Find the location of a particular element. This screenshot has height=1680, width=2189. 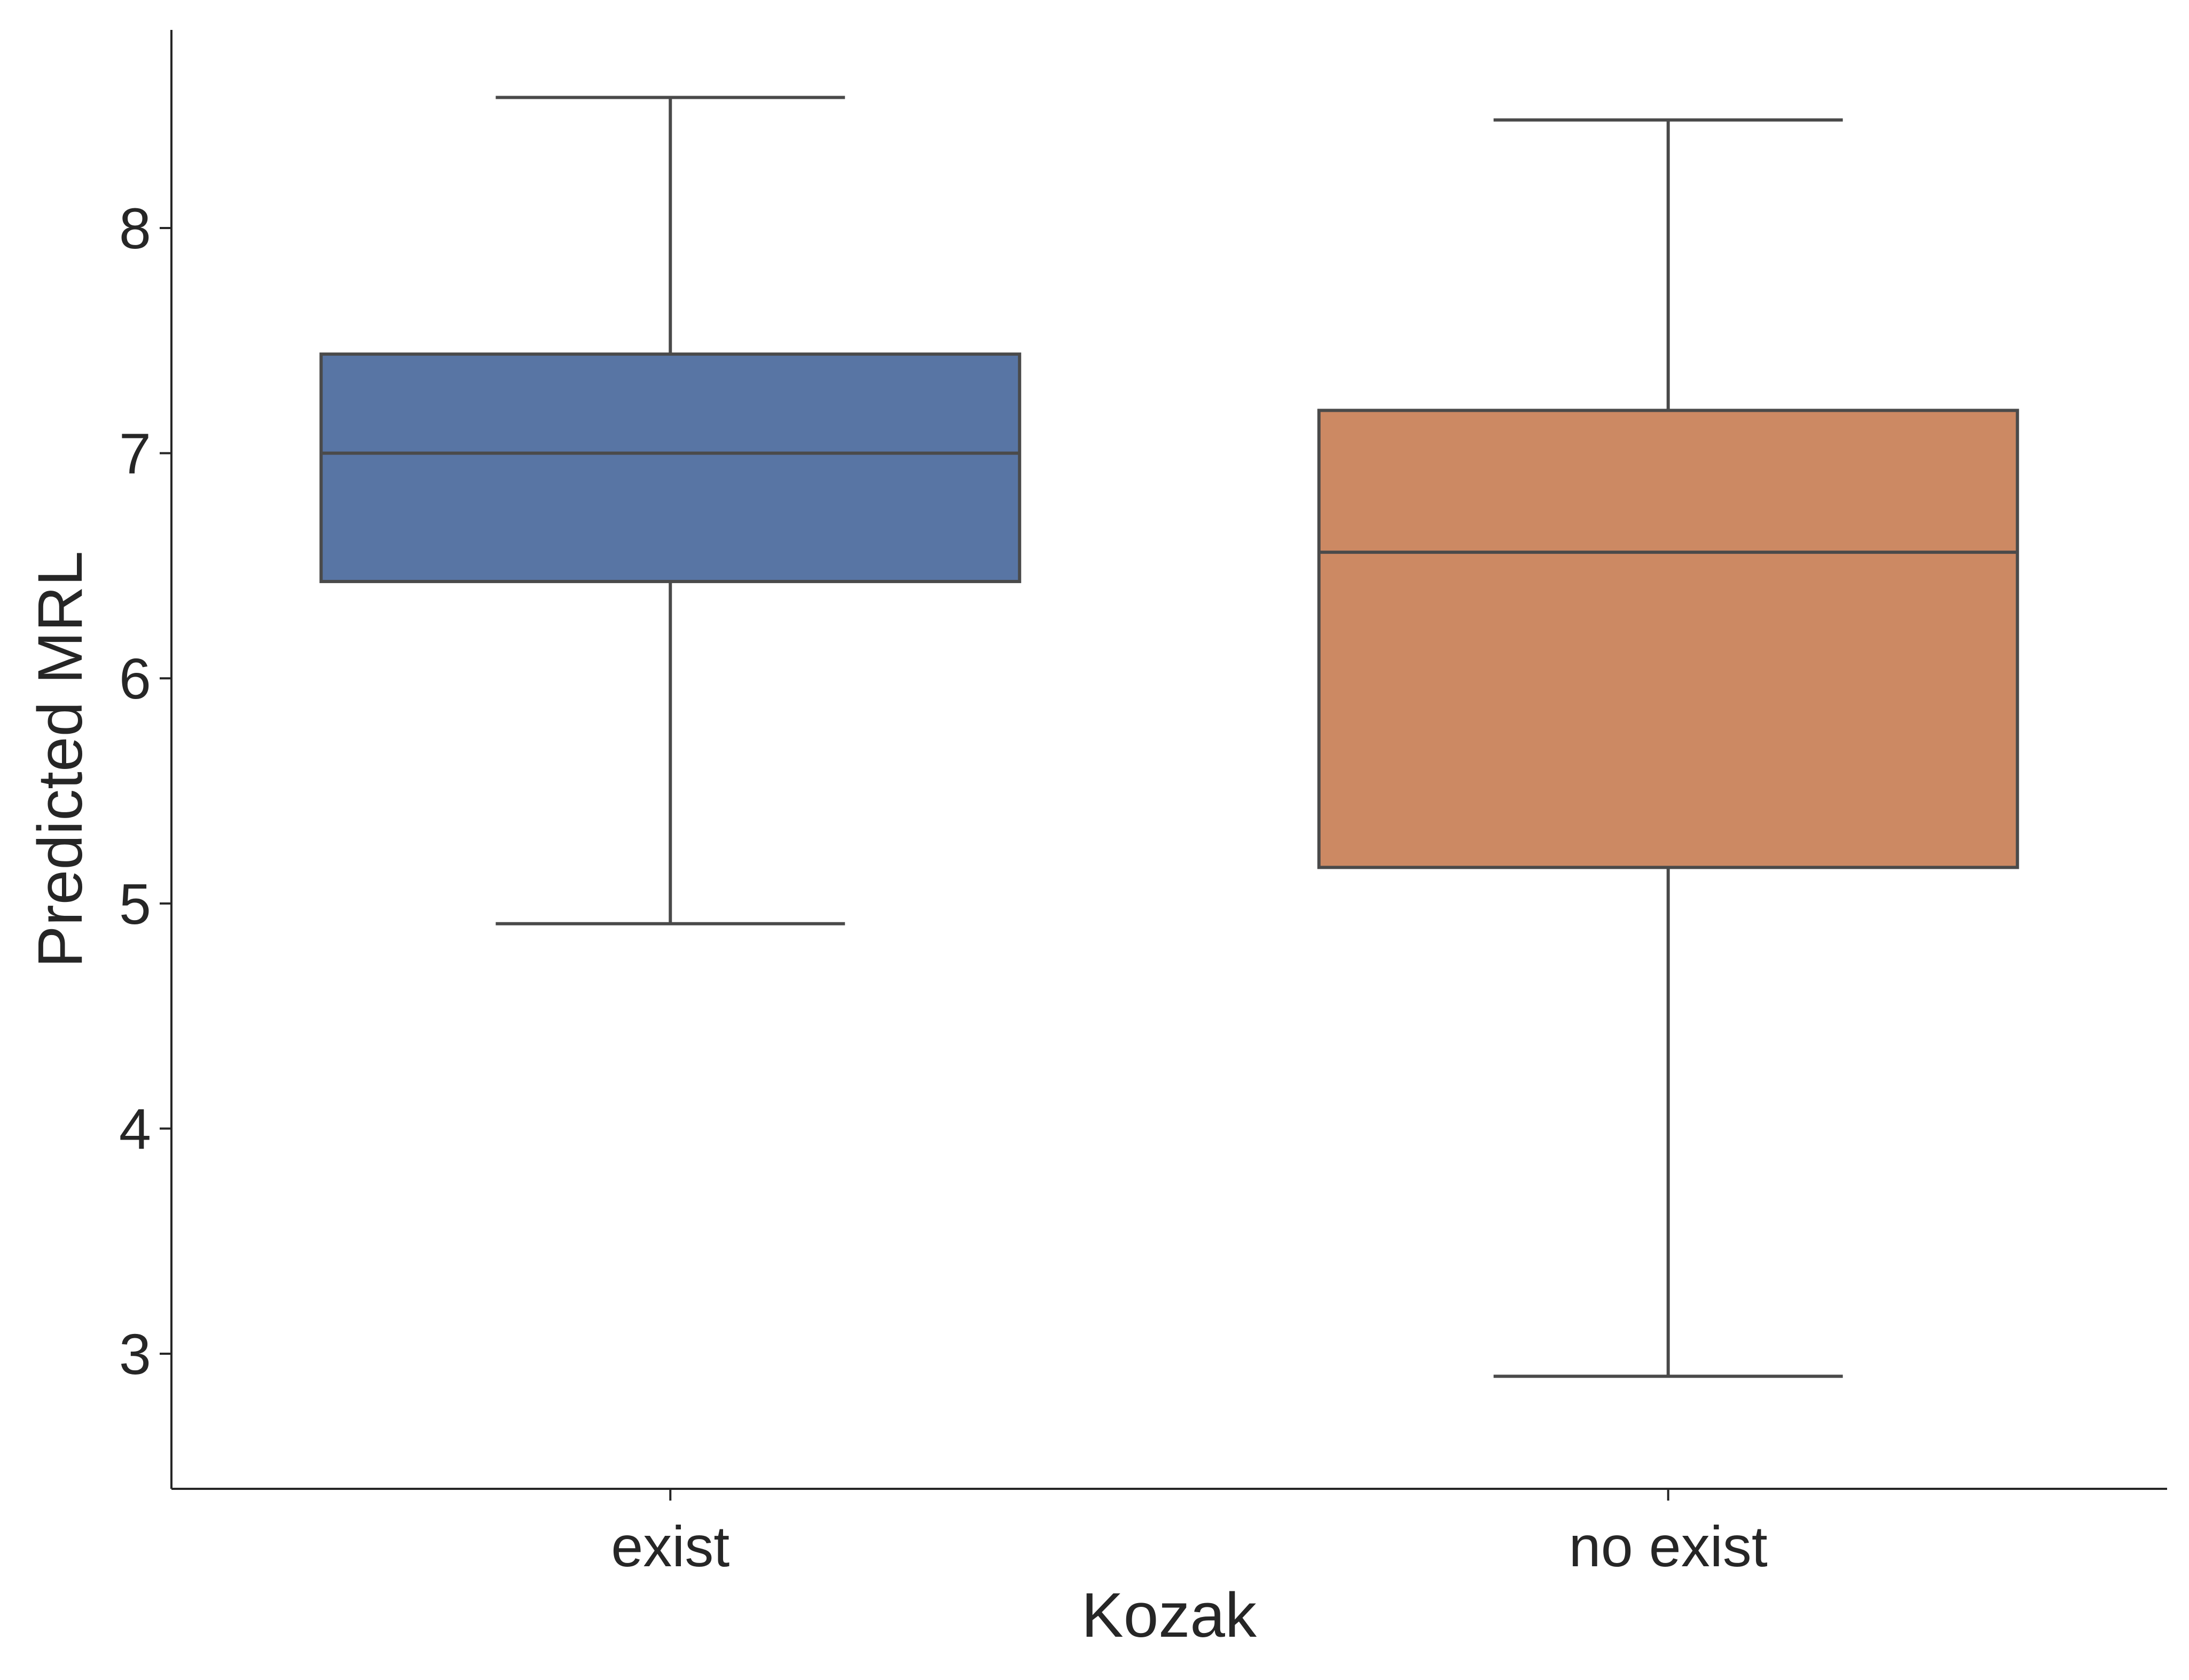

x-ticks: exist no exist is located at coordinates (1189, 1534).